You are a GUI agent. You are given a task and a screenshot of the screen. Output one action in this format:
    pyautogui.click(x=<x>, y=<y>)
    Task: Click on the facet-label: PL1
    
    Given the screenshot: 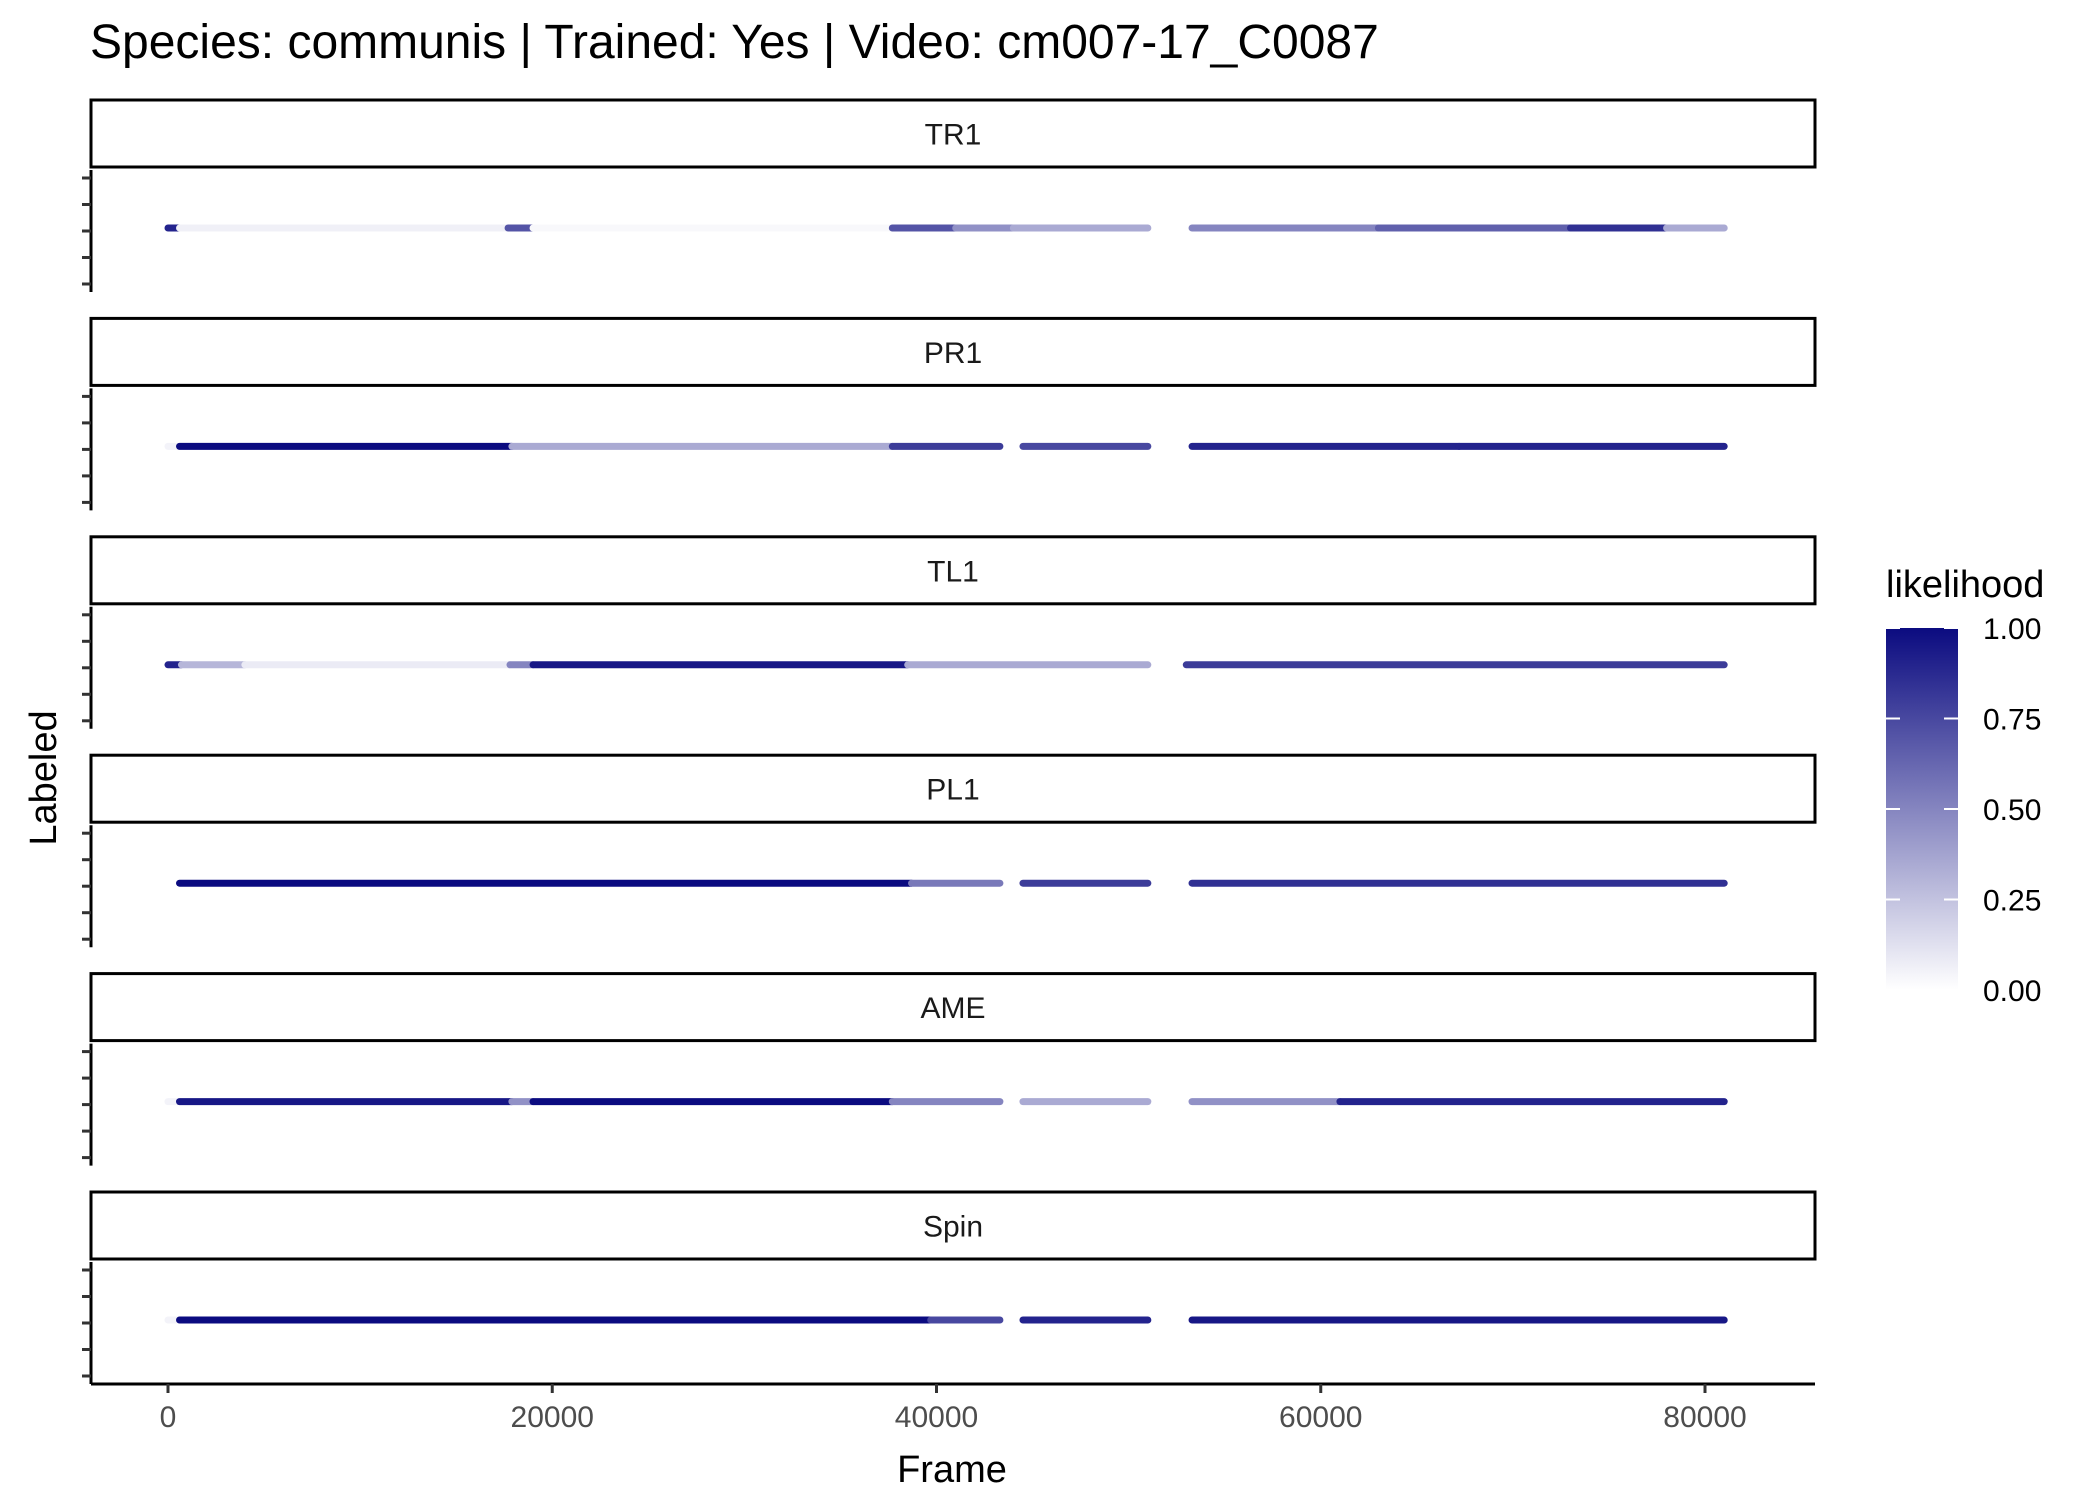 What is the action you would take?
    pyautogui.click(x=952, y=790)
    